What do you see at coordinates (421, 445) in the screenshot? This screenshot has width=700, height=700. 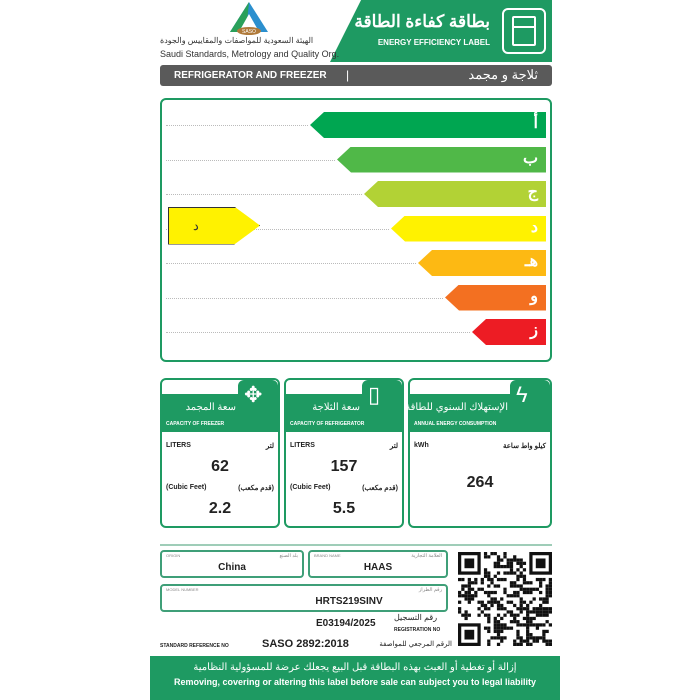 I see `unit-en: kWh` at bounding box center [421, 445].